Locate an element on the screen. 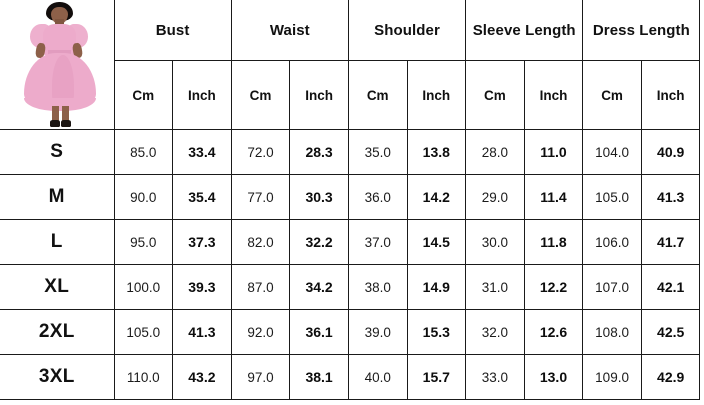  cell-bust-inch: 35.4 is located at coordinates (202, 197).